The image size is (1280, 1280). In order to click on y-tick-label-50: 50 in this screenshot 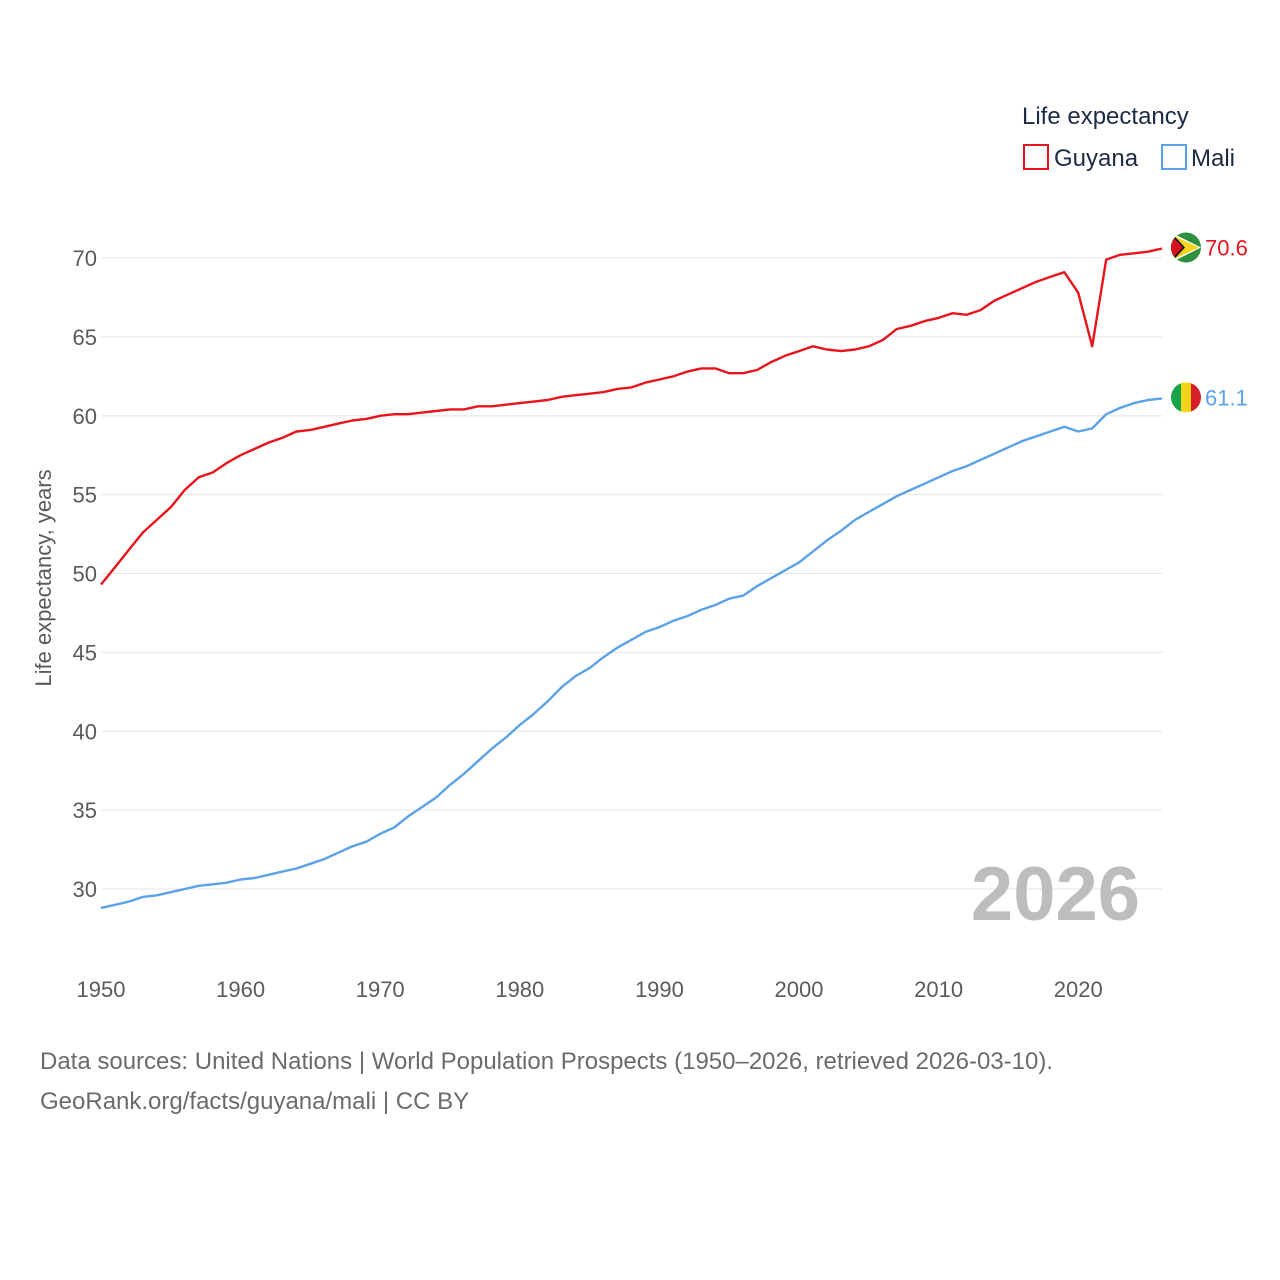, I will do `click(85, 574)`.